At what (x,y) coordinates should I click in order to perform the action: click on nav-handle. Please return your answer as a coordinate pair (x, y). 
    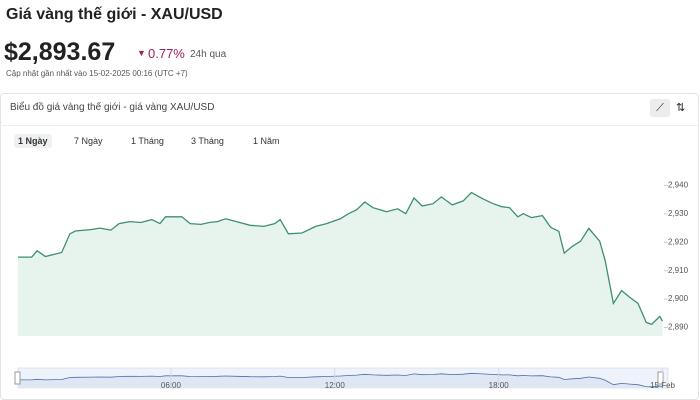
    Looking at the image, I should click on (17, 378).